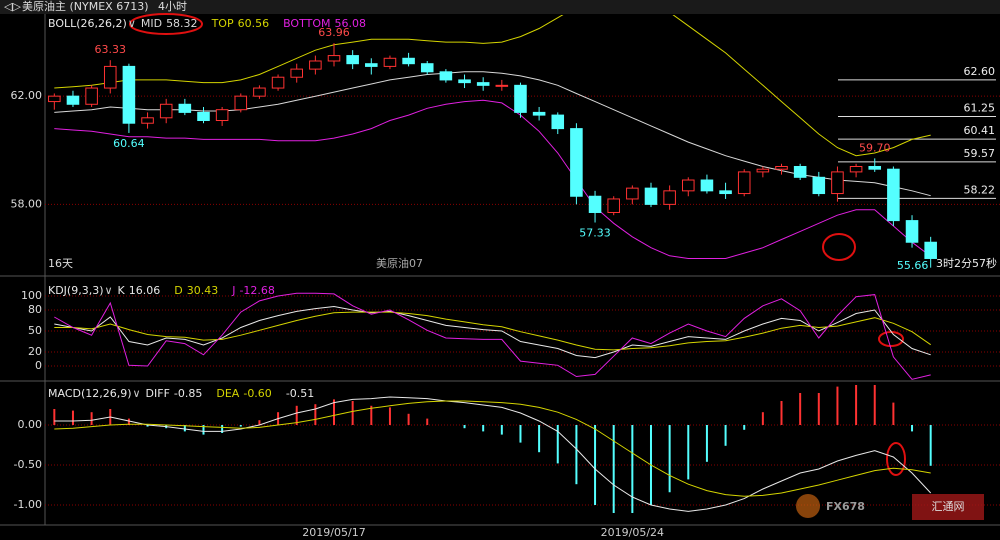 Image resolution: width=1000 pixels, height=540 pixels. Describe the element at coordinates (76, 290) in the screenshot. I see `indicator-name: KDJ(9,3,3)` at that location.